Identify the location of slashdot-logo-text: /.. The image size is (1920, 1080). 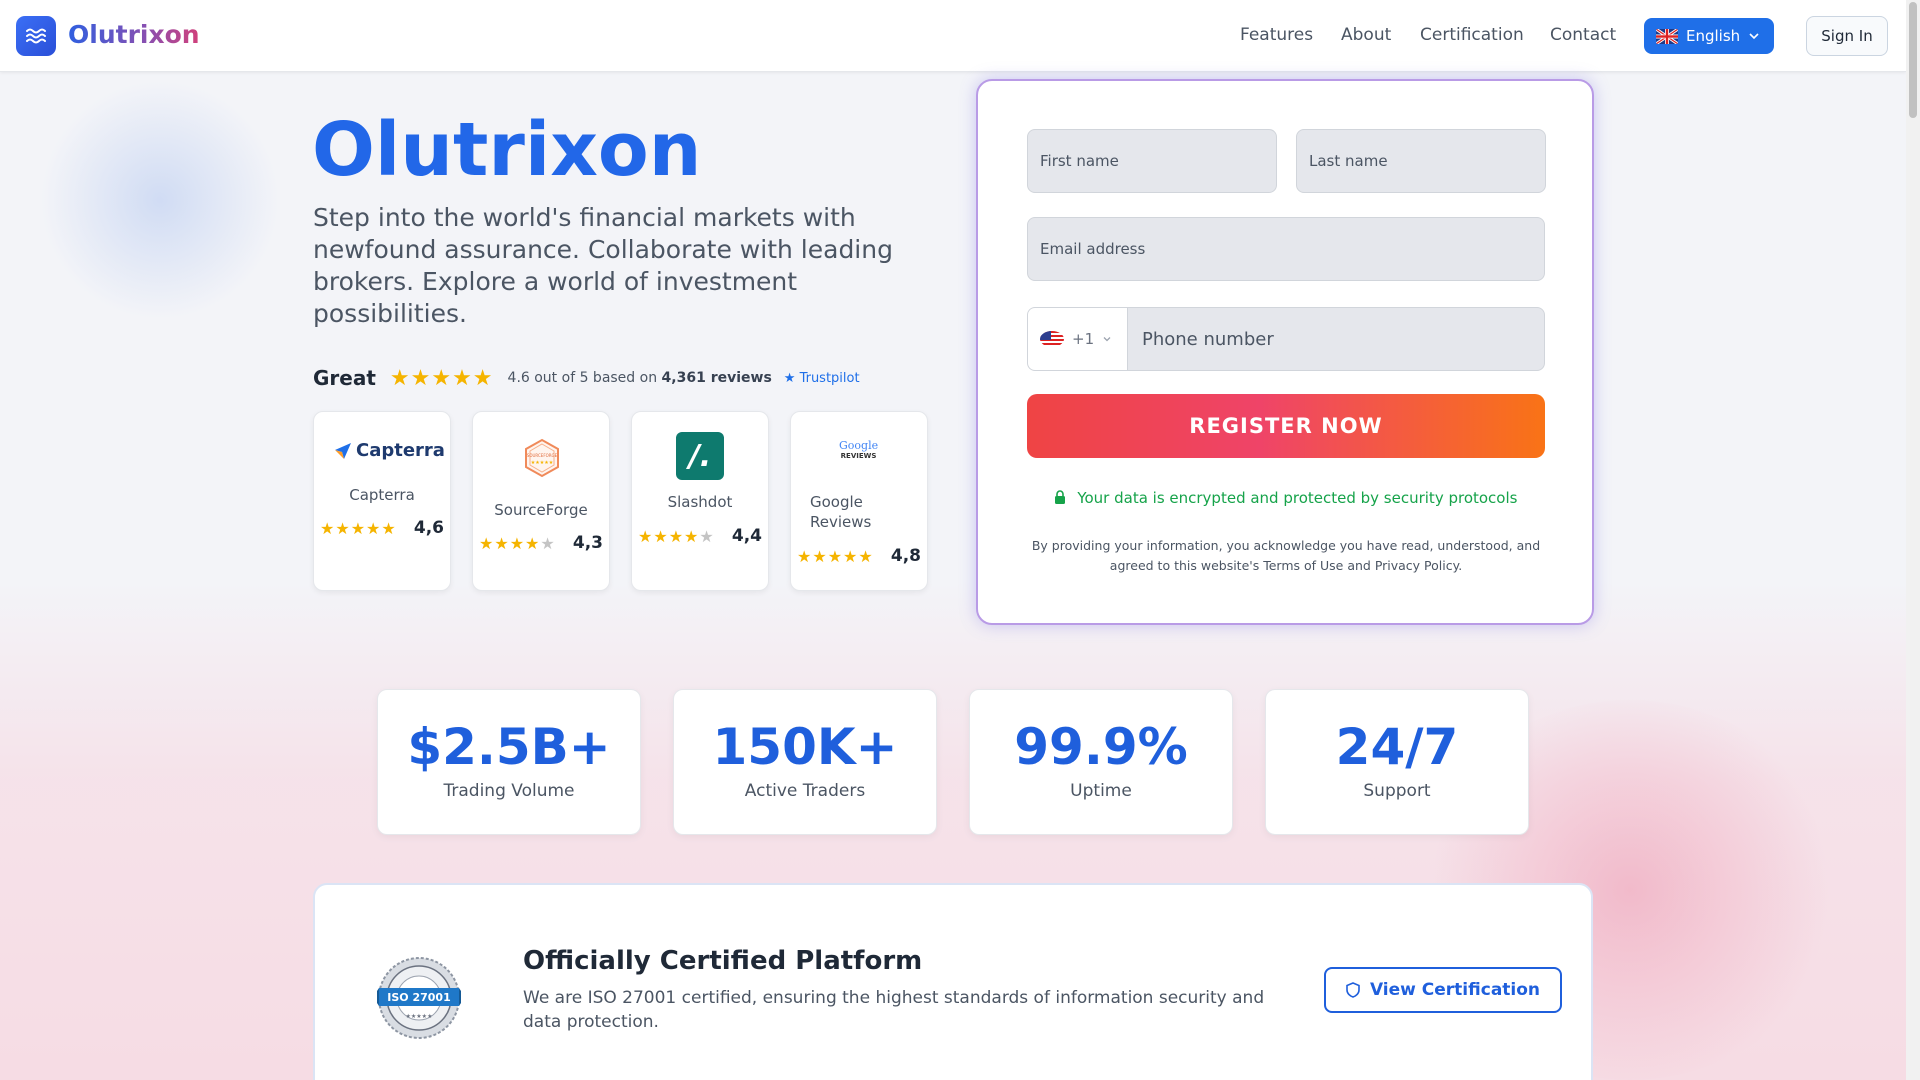
(700, 456).